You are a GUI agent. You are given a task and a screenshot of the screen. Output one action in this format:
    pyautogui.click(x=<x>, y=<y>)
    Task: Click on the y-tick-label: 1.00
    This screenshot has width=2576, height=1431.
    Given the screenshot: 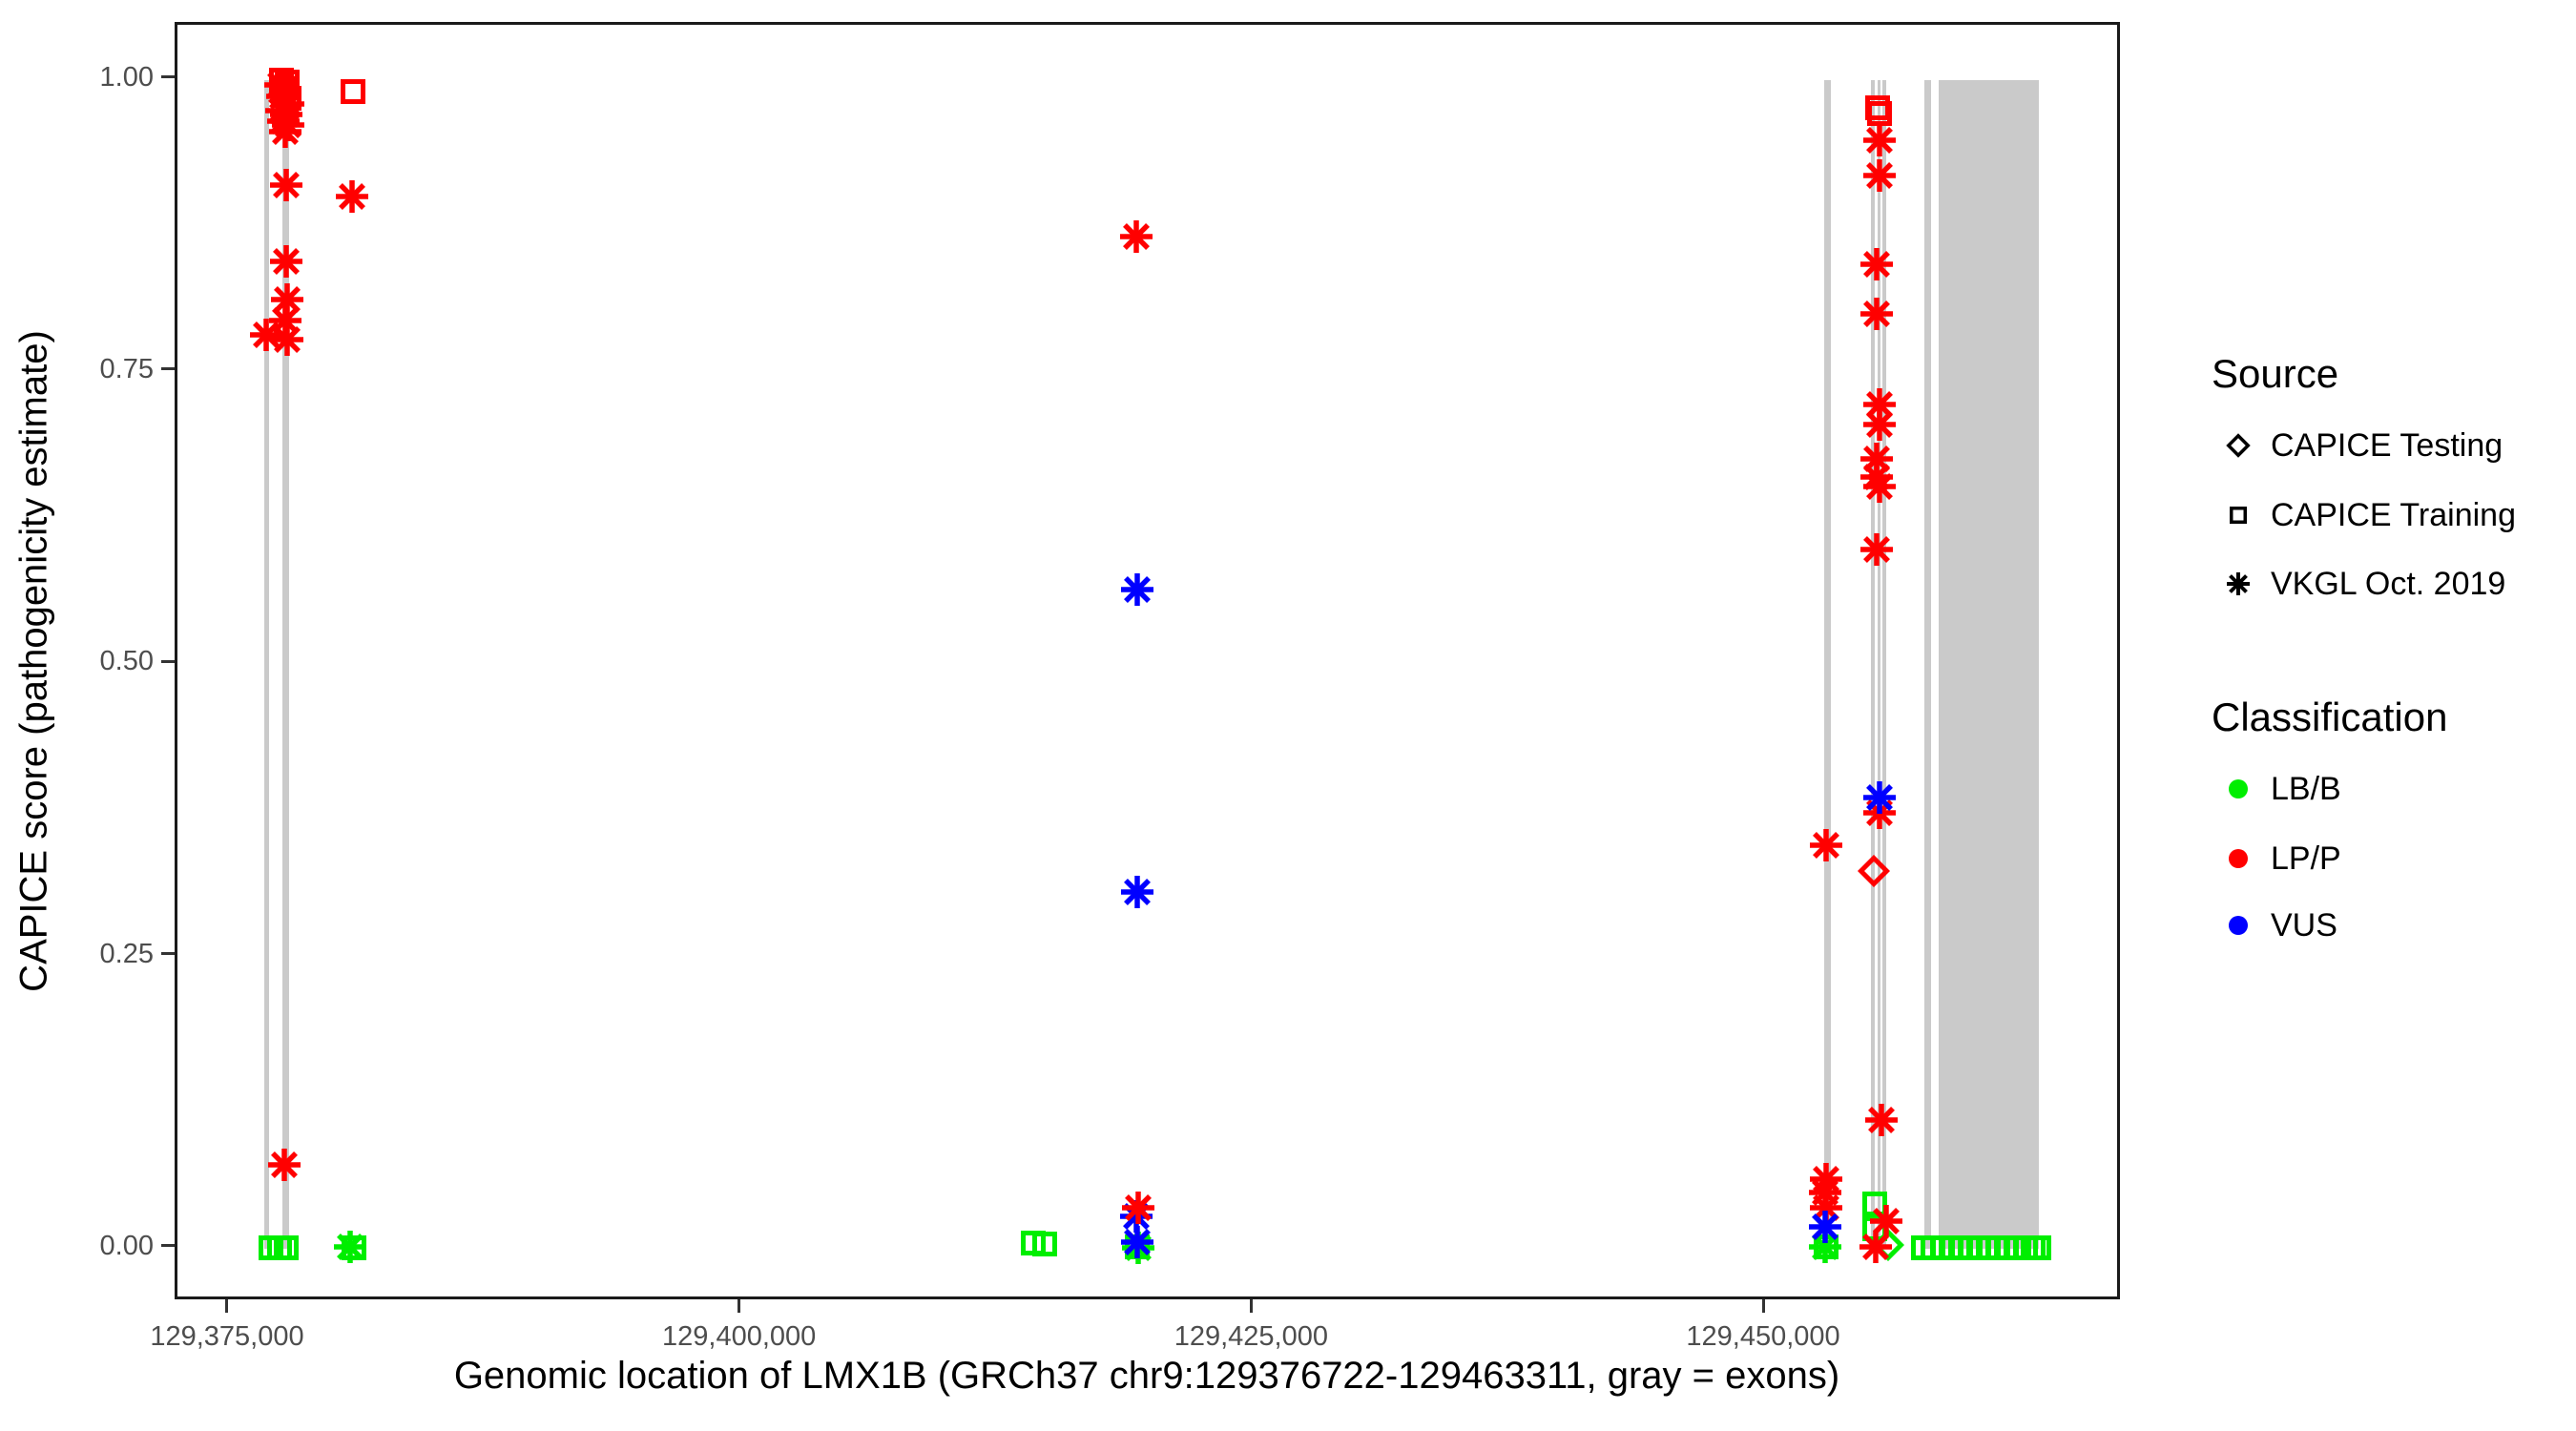 What is the action you would take?
    pyautogui.click(x=126, y=77)
    